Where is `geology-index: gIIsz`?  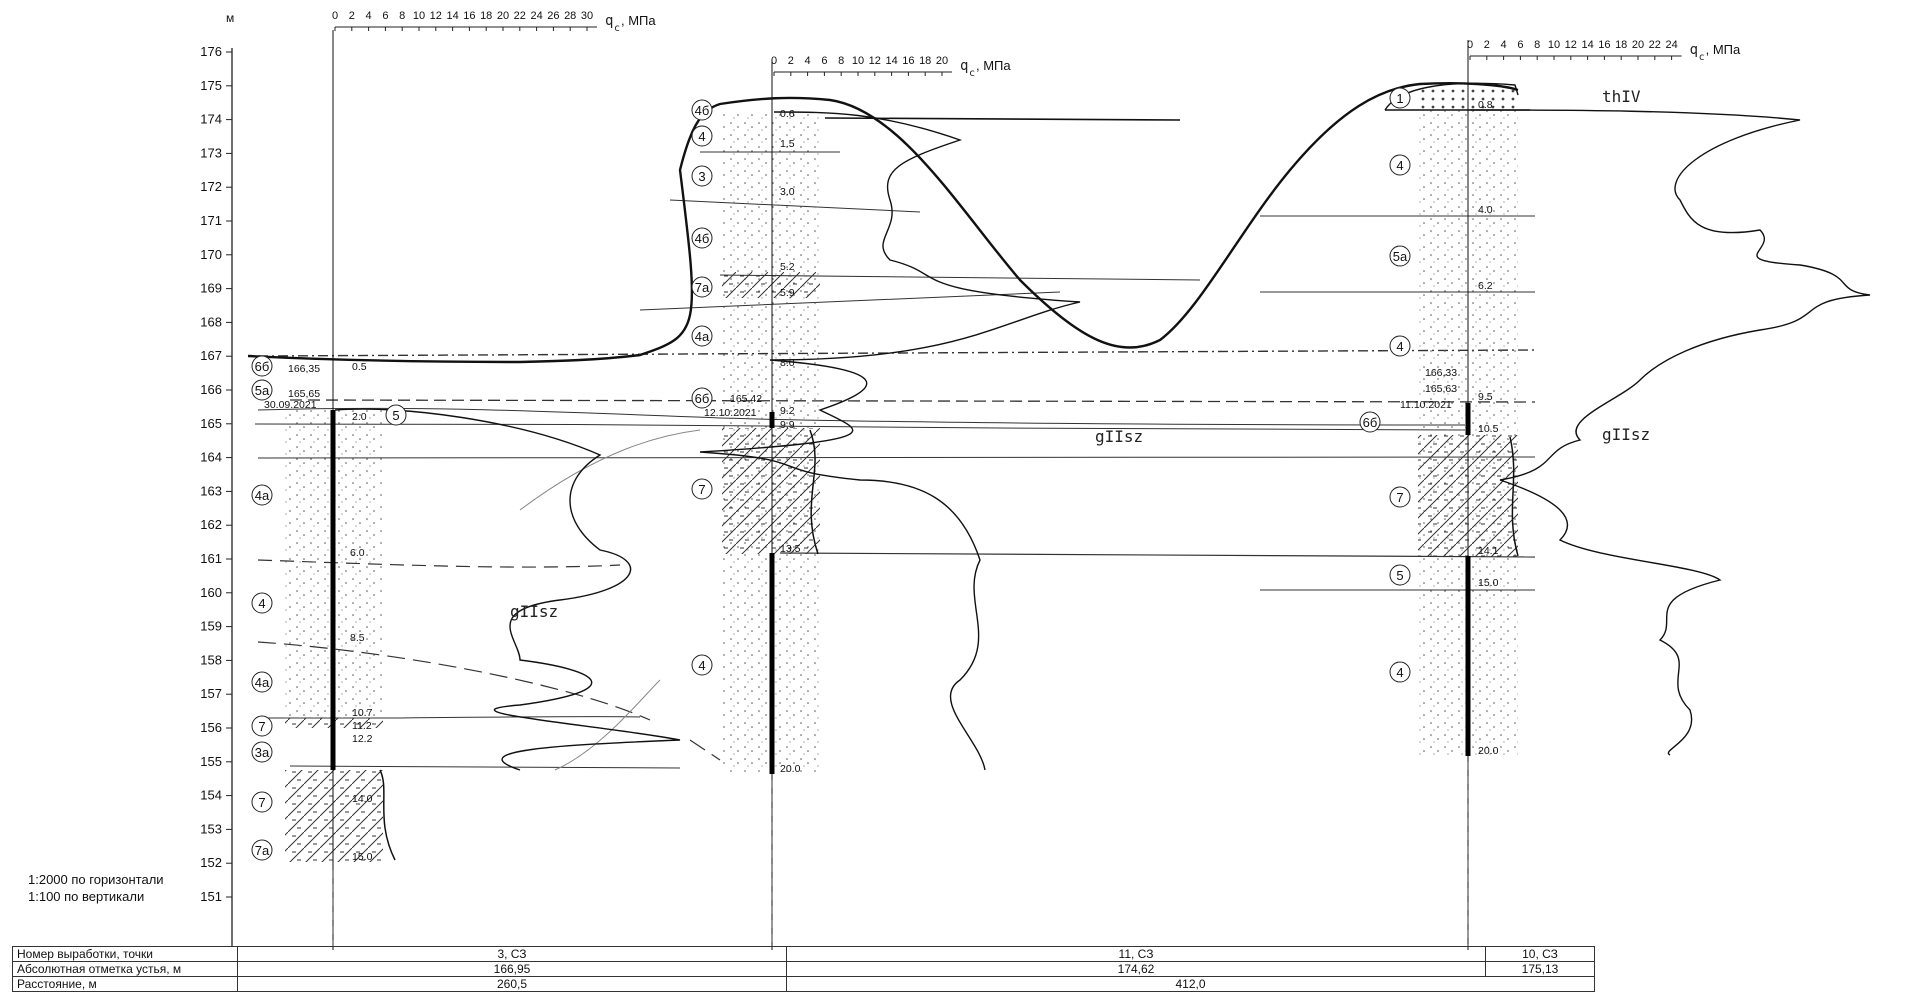
geology-index: gIIsz is located at coordinates (1119, 436).